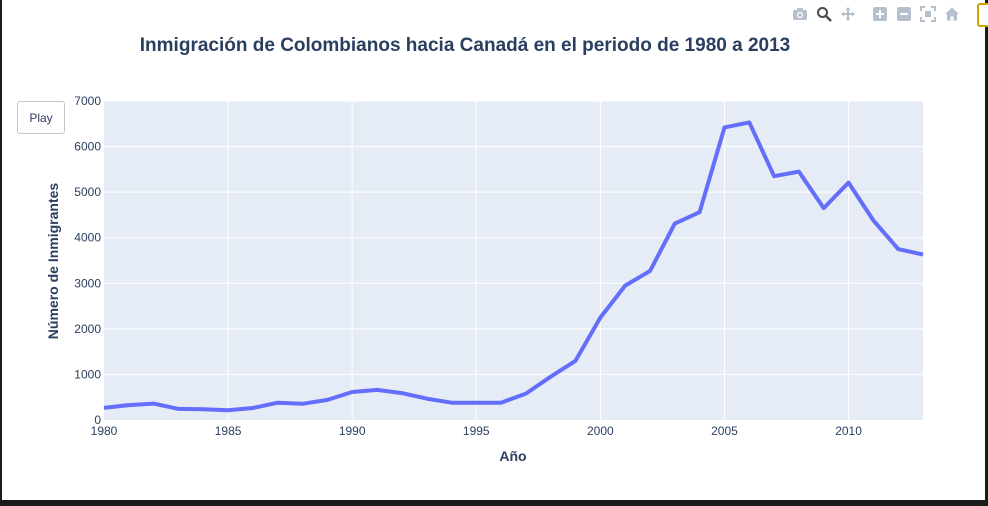 This screenshot has height=506, width=988. I want to click on play-button: Play, so click(41, 117).